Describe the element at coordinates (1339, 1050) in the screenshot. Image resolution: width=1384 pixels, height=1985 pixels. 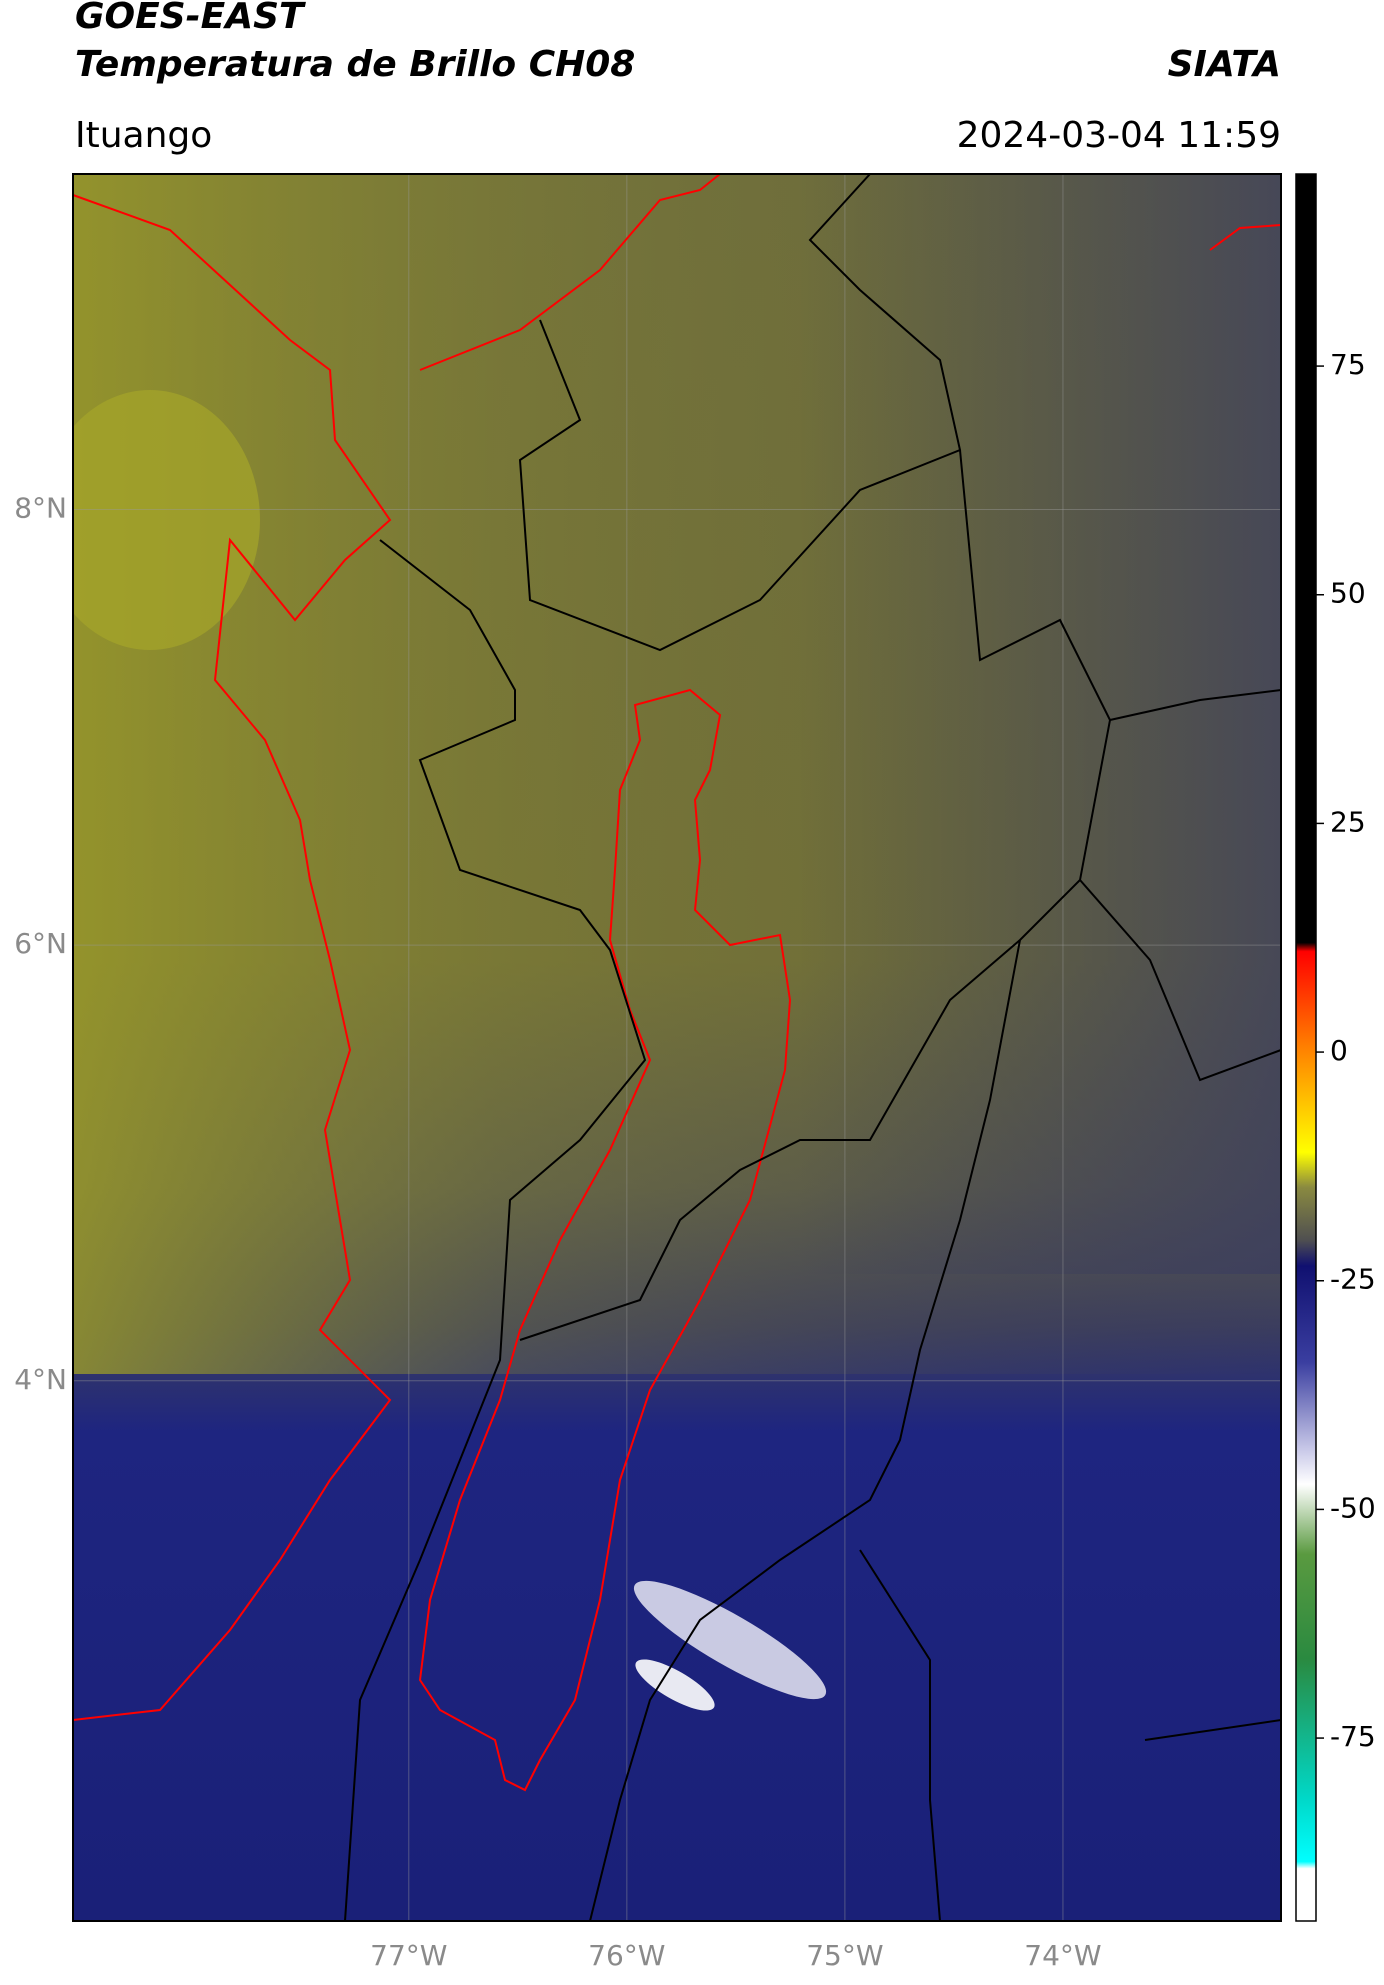
I see `colorbar-tick-label: 0` at that location.